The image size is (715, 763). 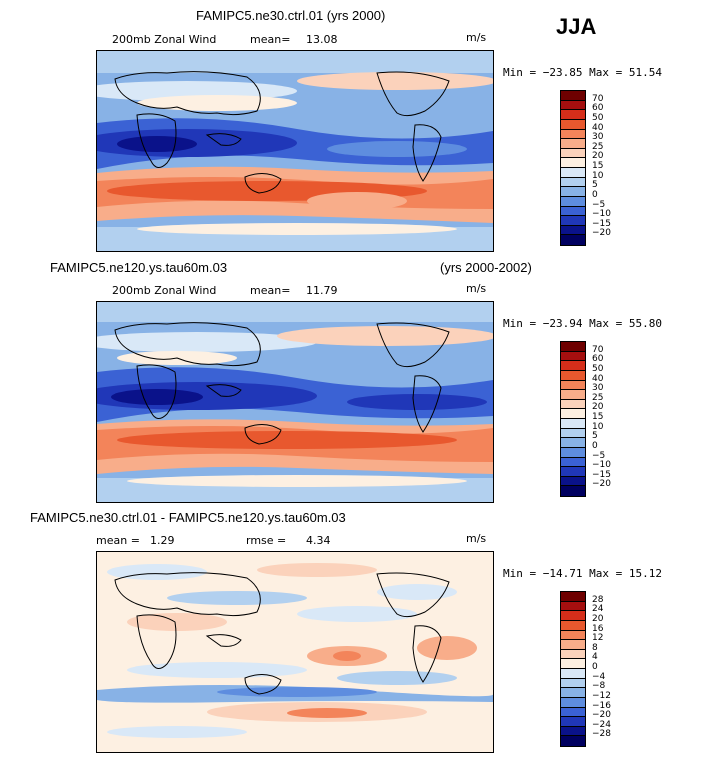 I want to click on panel2-minmax: Min = −23.94 Max = 55.80, so click(x=582, y=323).